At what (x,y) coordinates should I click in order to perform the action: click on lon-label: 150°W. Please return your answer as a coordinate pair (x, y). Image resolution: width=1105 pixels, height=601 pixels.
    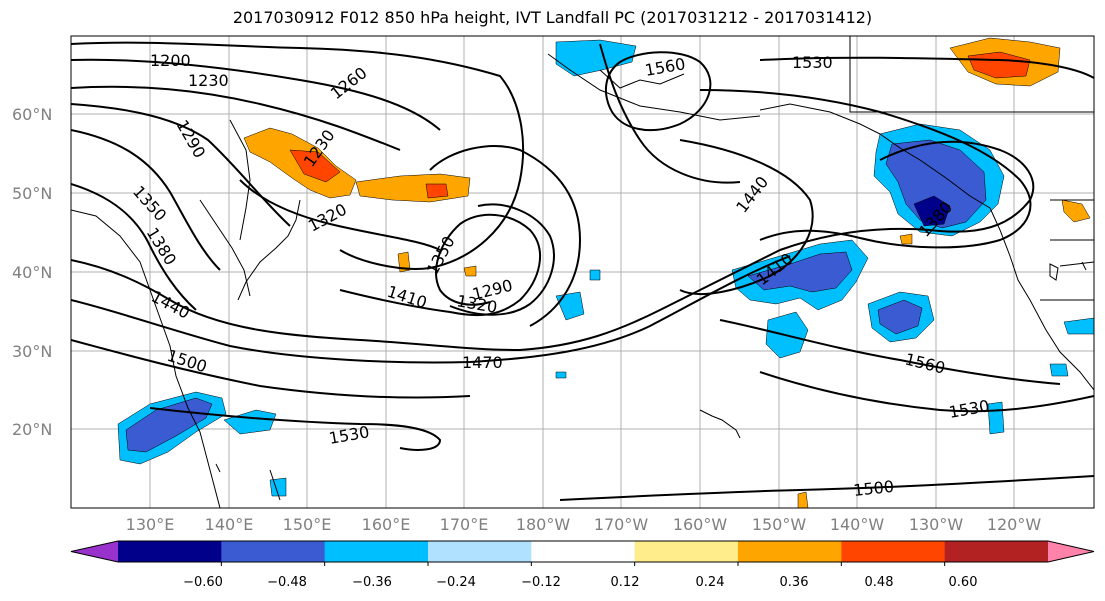
    Looking at the image, I should click on (779, 524).